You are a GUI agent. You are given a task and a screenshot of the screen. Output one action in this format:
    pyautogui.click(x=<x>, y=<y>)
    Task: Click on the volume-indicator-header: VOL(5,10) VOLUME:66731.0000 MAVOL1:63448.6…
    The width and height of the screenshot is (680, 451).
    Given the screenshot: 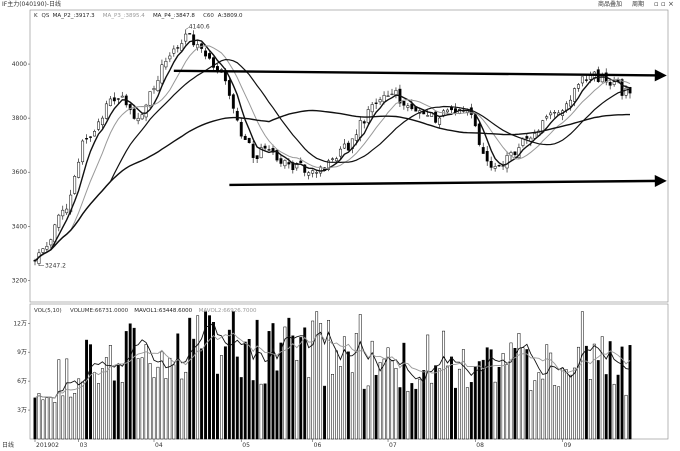 What is the action you would take?
    pyautogui.click(x=145, y=311)
    